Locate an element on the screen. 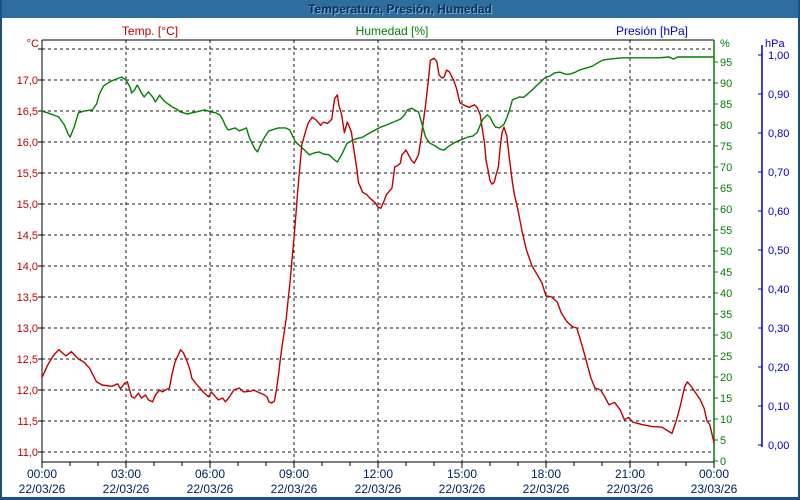  temp-tick-label: 16,5 is located at coordinates (27, 112).